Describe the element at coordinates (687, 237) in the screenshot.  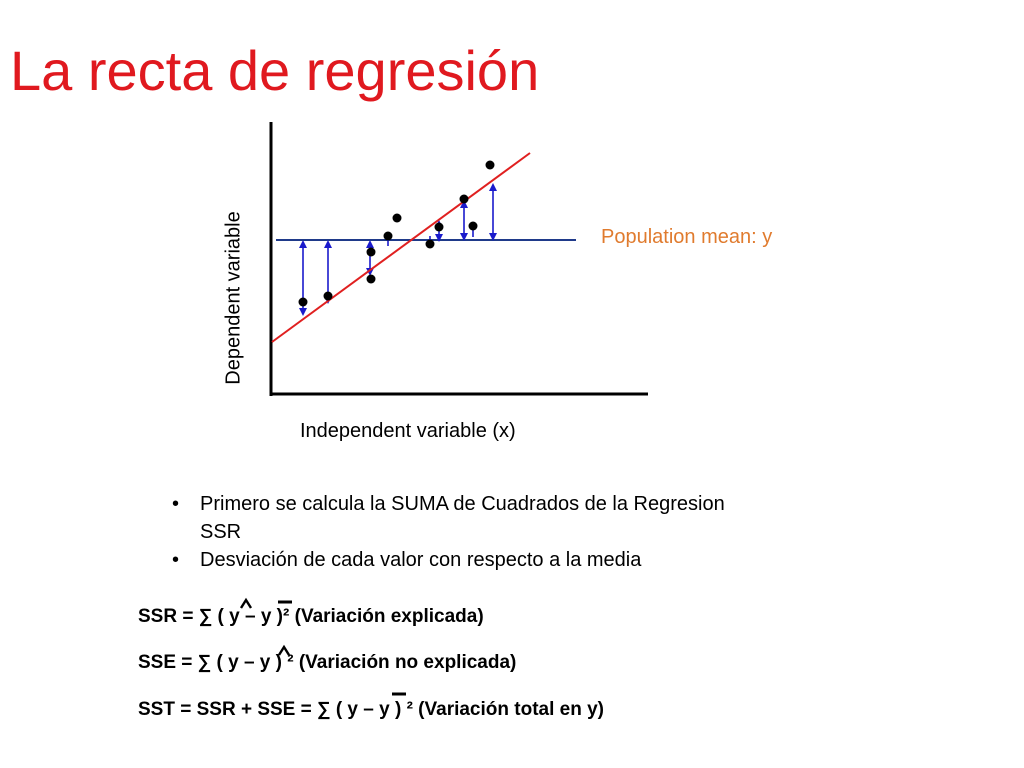
I see `mean-line-label: Population mean: y` at that location.